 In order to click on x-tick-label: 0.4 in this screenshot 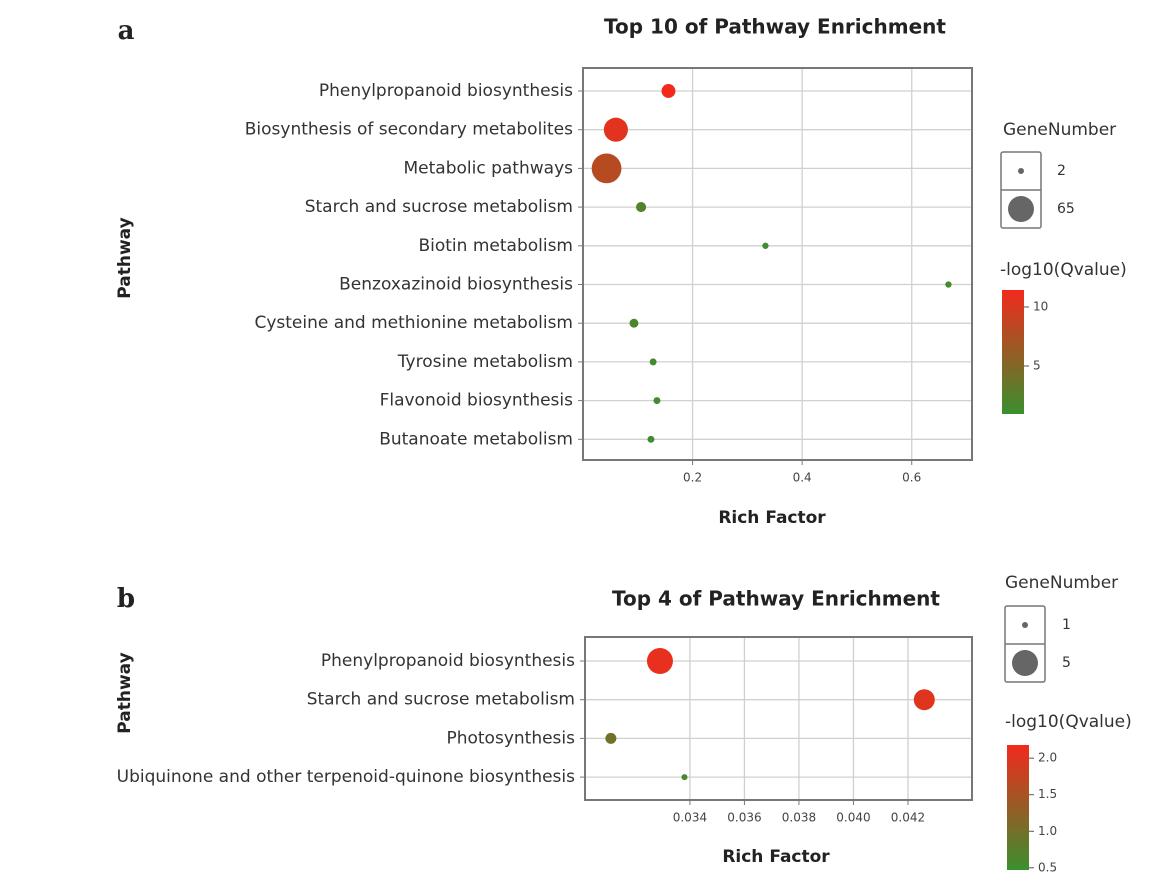, I will do `click(802, 478)`.